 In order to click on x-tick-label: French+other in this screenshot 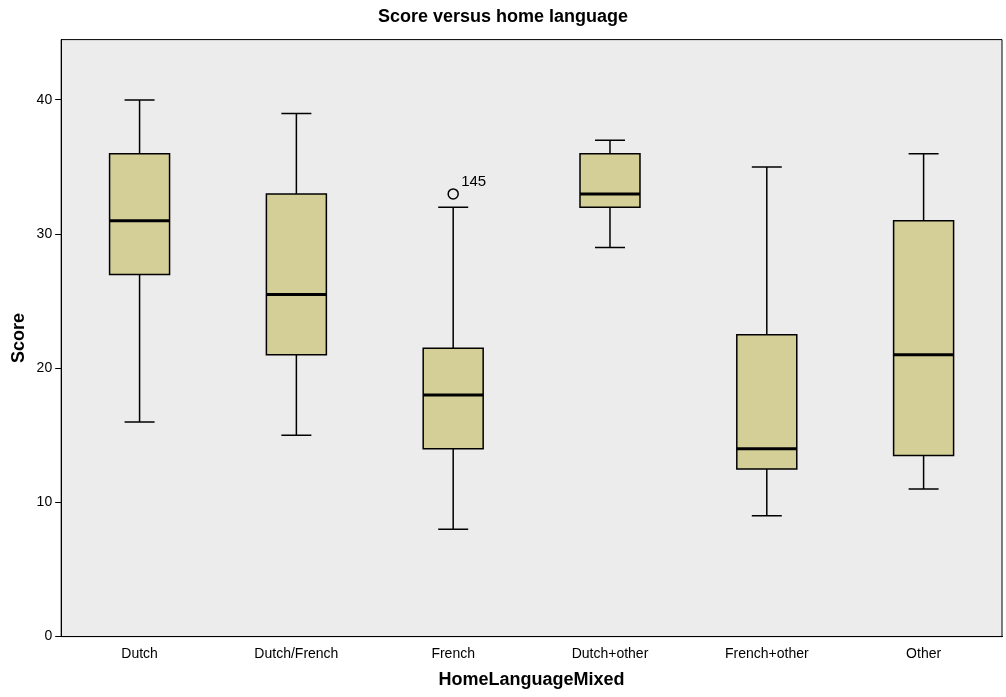, I will do `click(766, 652)`.